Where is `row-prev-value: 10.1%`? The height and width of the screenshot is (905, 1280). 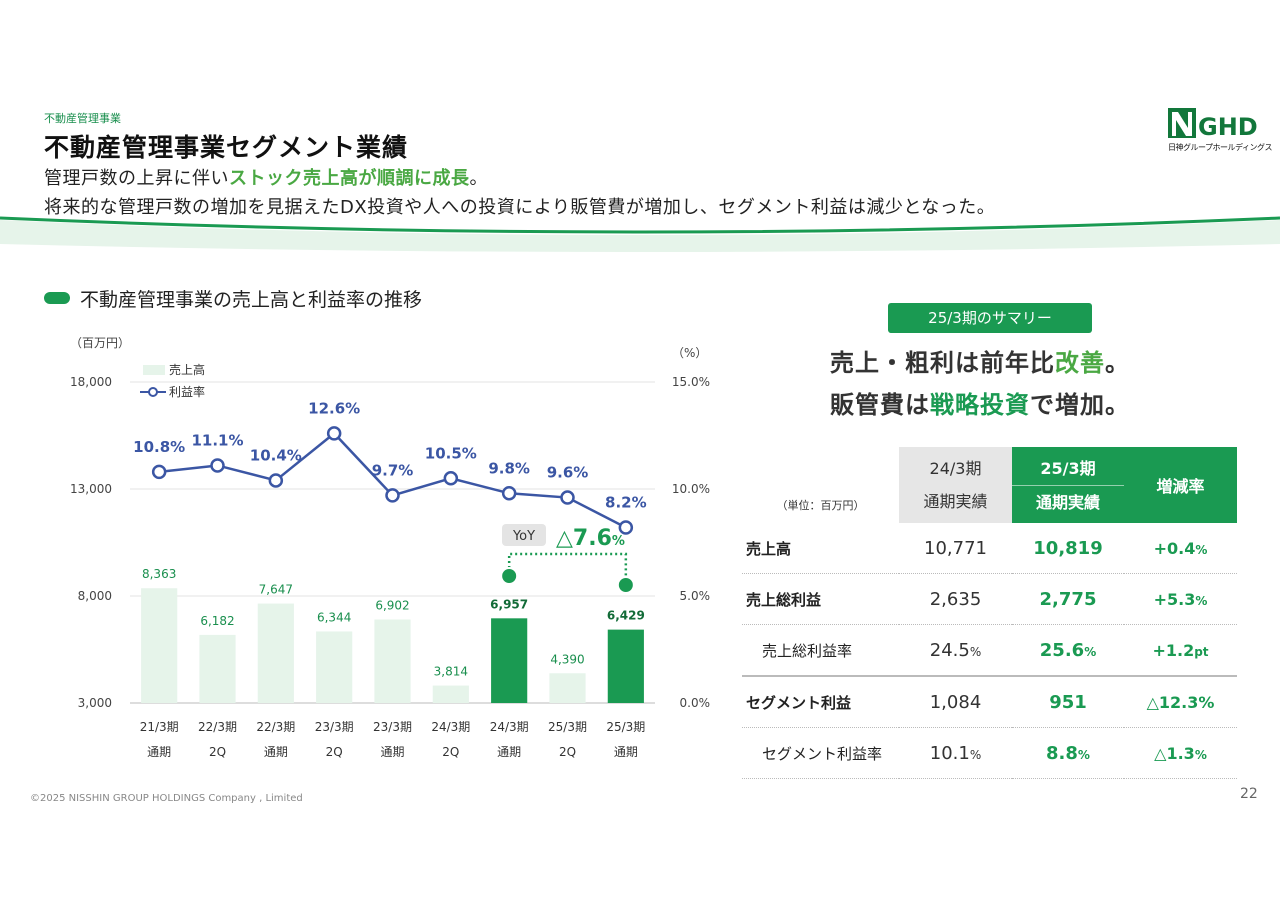 row-prev-value: 10.1% is located at coordinates (955, 753).